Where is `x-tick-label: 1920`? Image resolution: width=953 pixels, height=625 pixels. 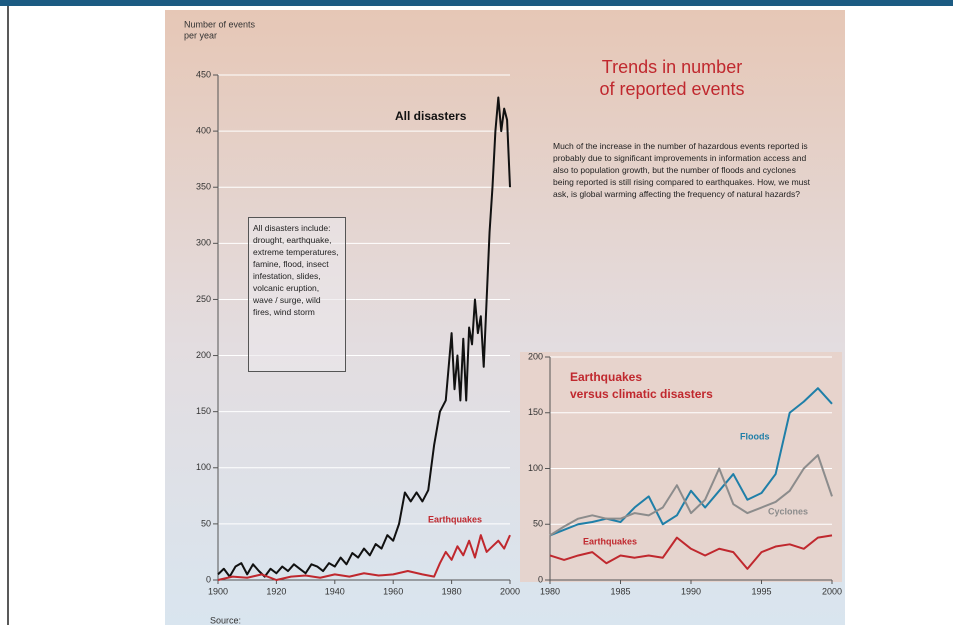
x-tick-label: 1920 is located at coordinates (276, 591).